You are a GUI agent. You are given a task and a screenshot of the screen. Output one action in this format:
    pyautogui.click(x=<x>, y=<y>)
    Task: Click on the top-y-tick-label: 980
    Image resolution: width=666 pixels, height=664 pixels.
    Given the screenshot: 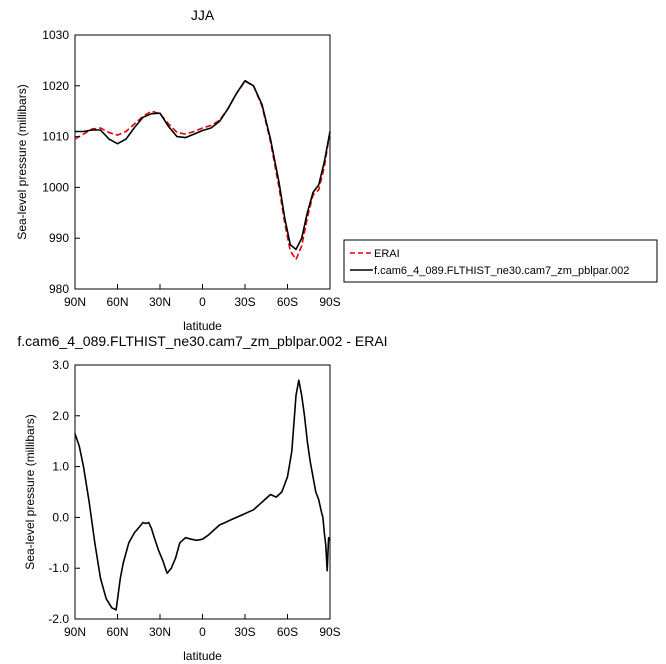 What is the action you would take?
    pyautogui.click(x=59, y=289)
    